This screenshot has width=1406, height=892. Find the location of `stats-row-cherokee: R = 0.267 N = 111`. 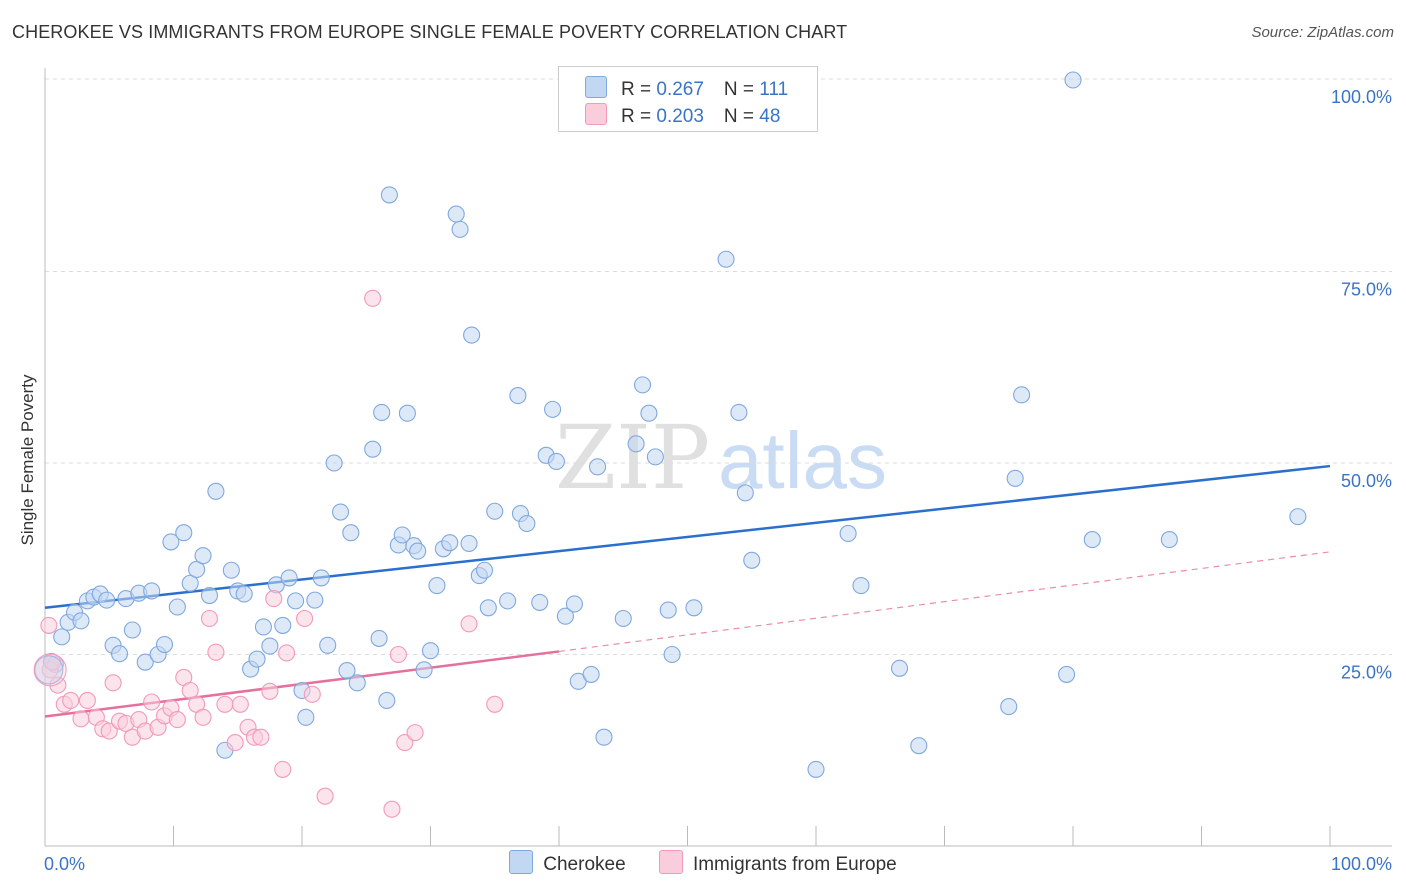

stats-row-cherokee: R = 0.267 N = 111 is located at coordinates (686, 89).